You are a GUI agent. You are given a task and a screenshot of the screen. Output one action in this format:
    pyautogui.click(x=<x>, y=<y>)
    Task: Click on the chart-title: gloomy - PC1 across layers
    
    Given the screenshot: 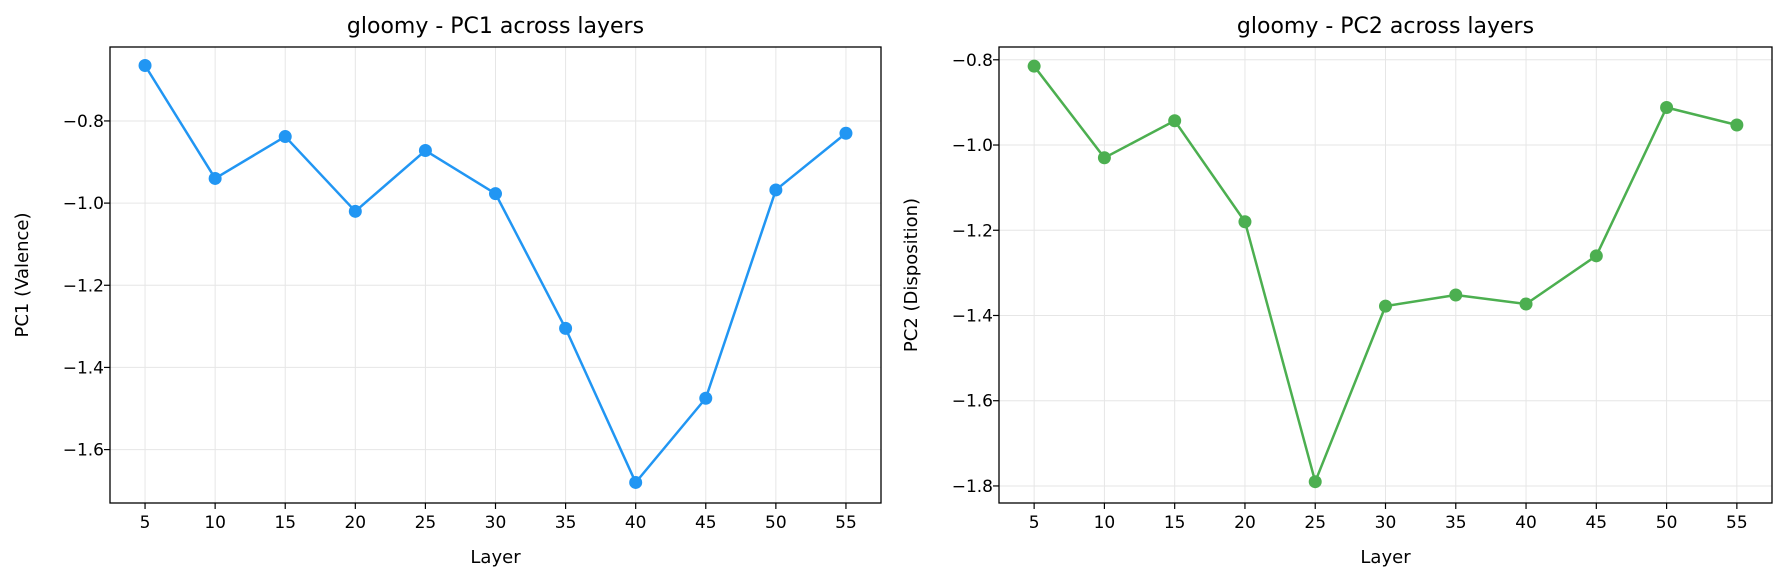 What is the action you would take?
    pyautogui.click(x=495, y=26)
    